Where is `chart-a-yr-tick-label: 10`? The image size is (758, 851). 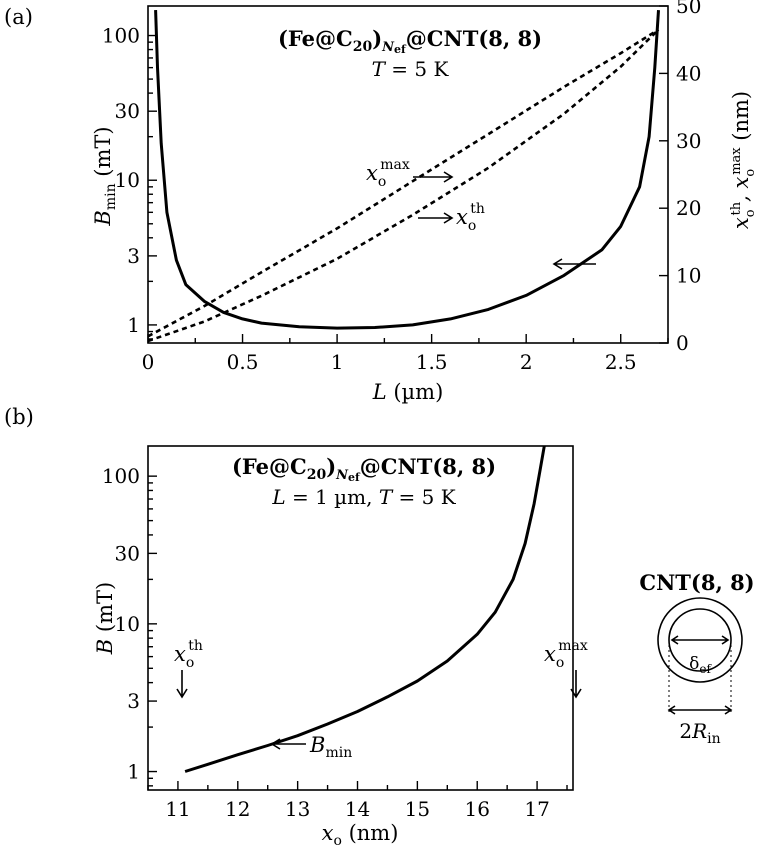
chart-a-yr-tick-label: 10 is located at coordinates (688, 276).